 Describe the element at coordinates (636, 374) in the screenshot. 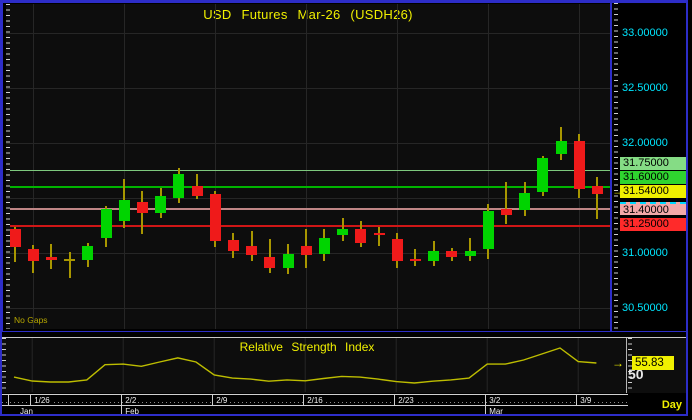

I see `rsi-midline-label: 50` at that location.